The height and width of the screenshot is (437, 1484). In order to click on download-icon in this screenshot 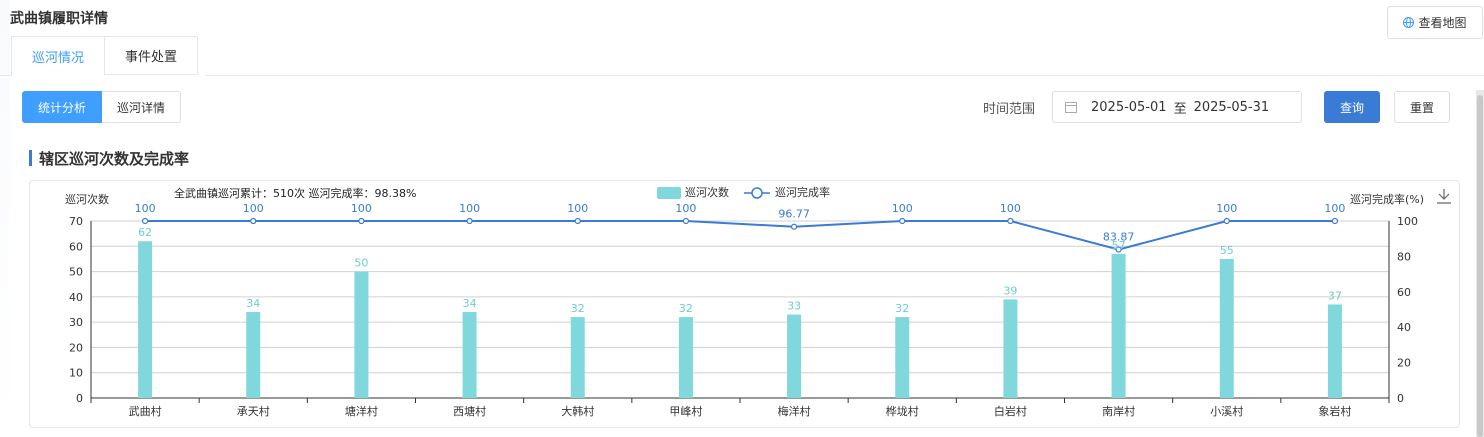, I will do `click(1444, 196)`.